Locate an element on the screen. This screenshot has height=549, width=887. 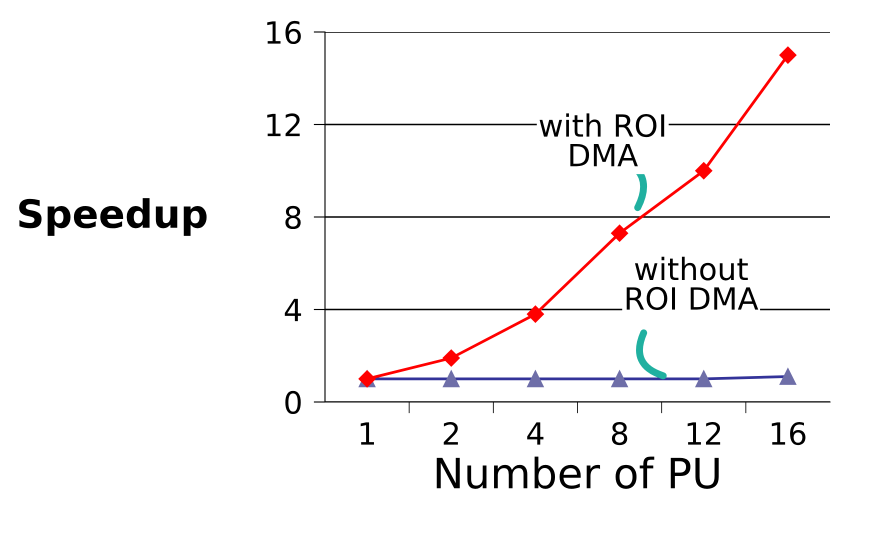
x-tick-label: 2 is located at coordinates (451, 433).